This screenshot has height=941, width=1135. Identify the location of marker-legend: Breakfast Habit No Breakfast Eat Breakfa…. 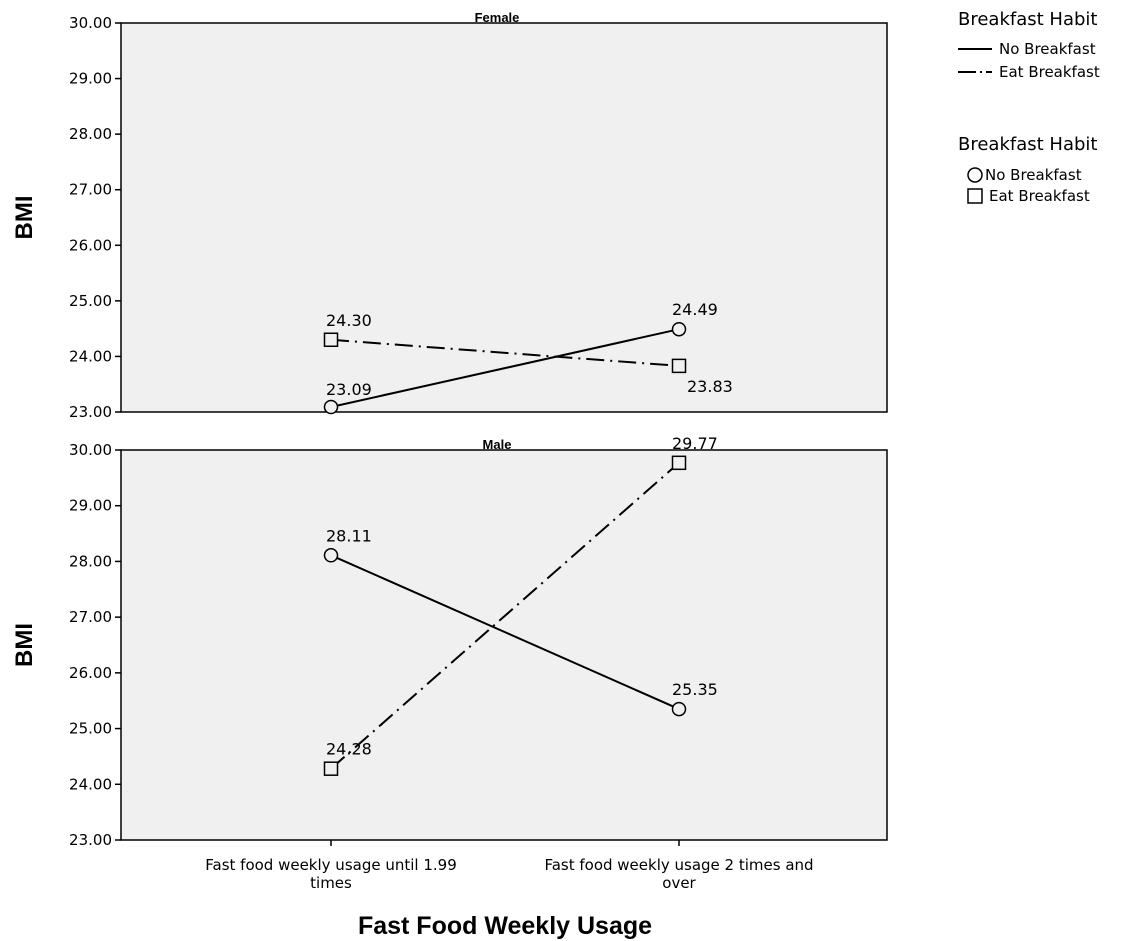
(1027, 169).